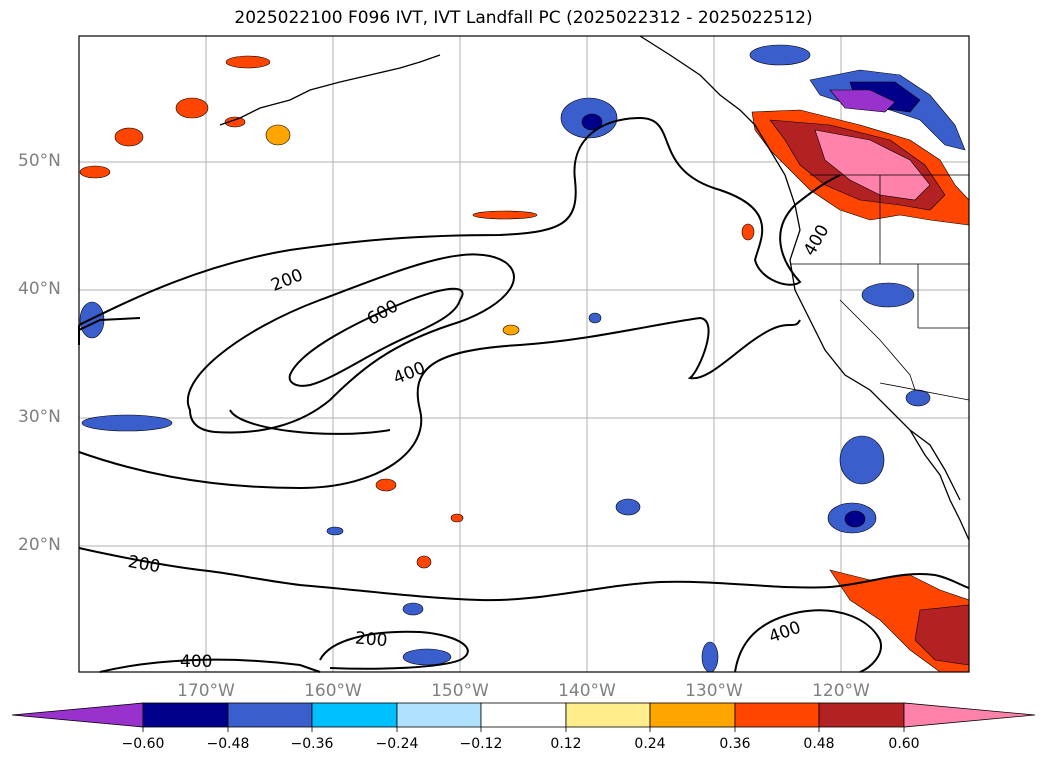 This screenshot has height=765, width=1047. Describe the element at coordinates (714, 691) in the screenshot. I see `lon-label: 130°W` at that location.